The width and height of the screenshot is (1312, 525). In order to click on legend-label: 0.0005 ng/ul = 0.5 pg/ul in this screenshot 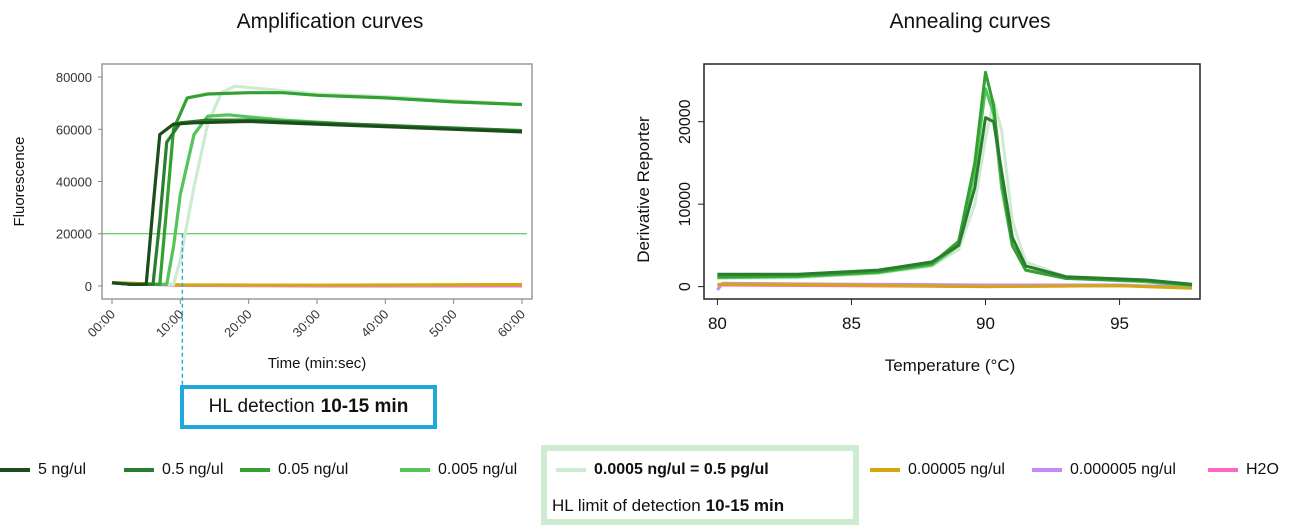, I will do `click(681, 469)`.